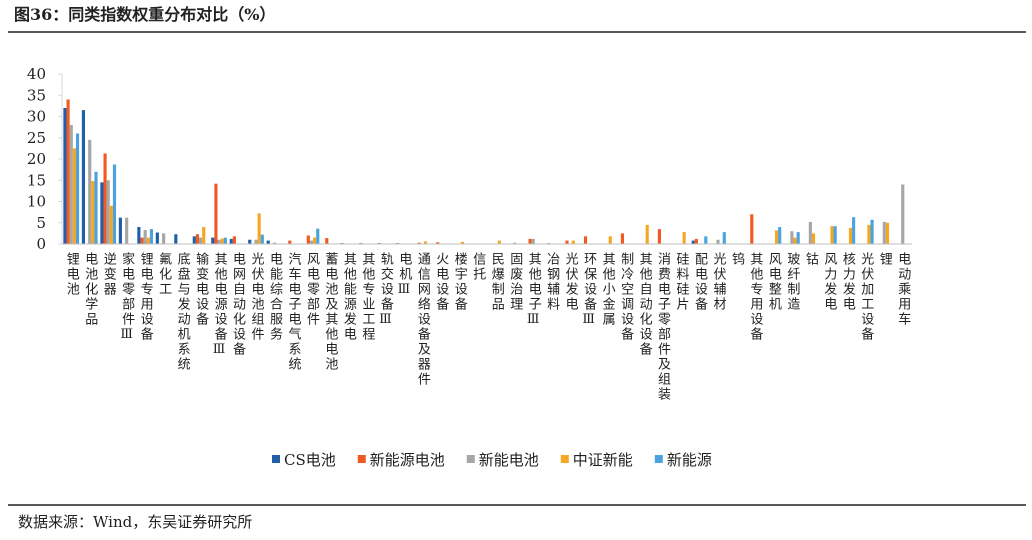 The width and height of the screenshot is (1032, 540). I want to click on x-tick-label: 底盘与发动机系统, so click(183, 311).